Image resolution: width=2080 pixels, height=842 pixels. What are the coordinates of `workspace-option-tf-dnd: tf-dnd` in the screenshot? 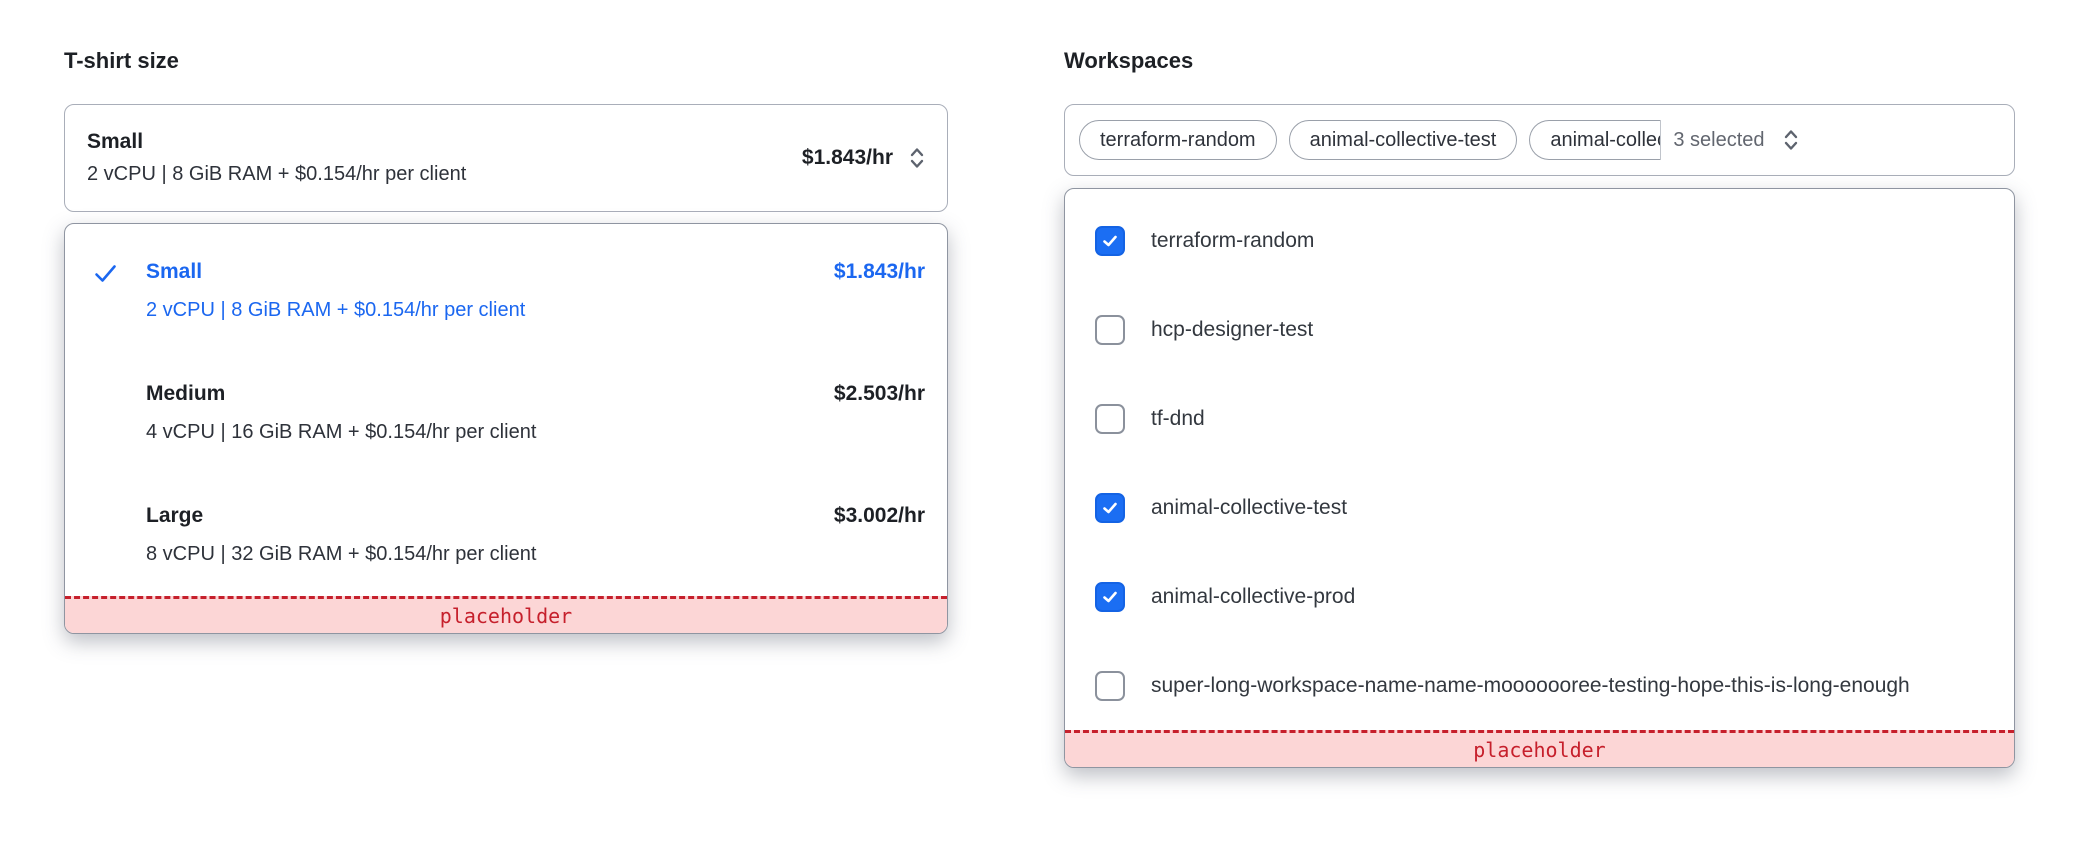 It's located at (1539, 418).